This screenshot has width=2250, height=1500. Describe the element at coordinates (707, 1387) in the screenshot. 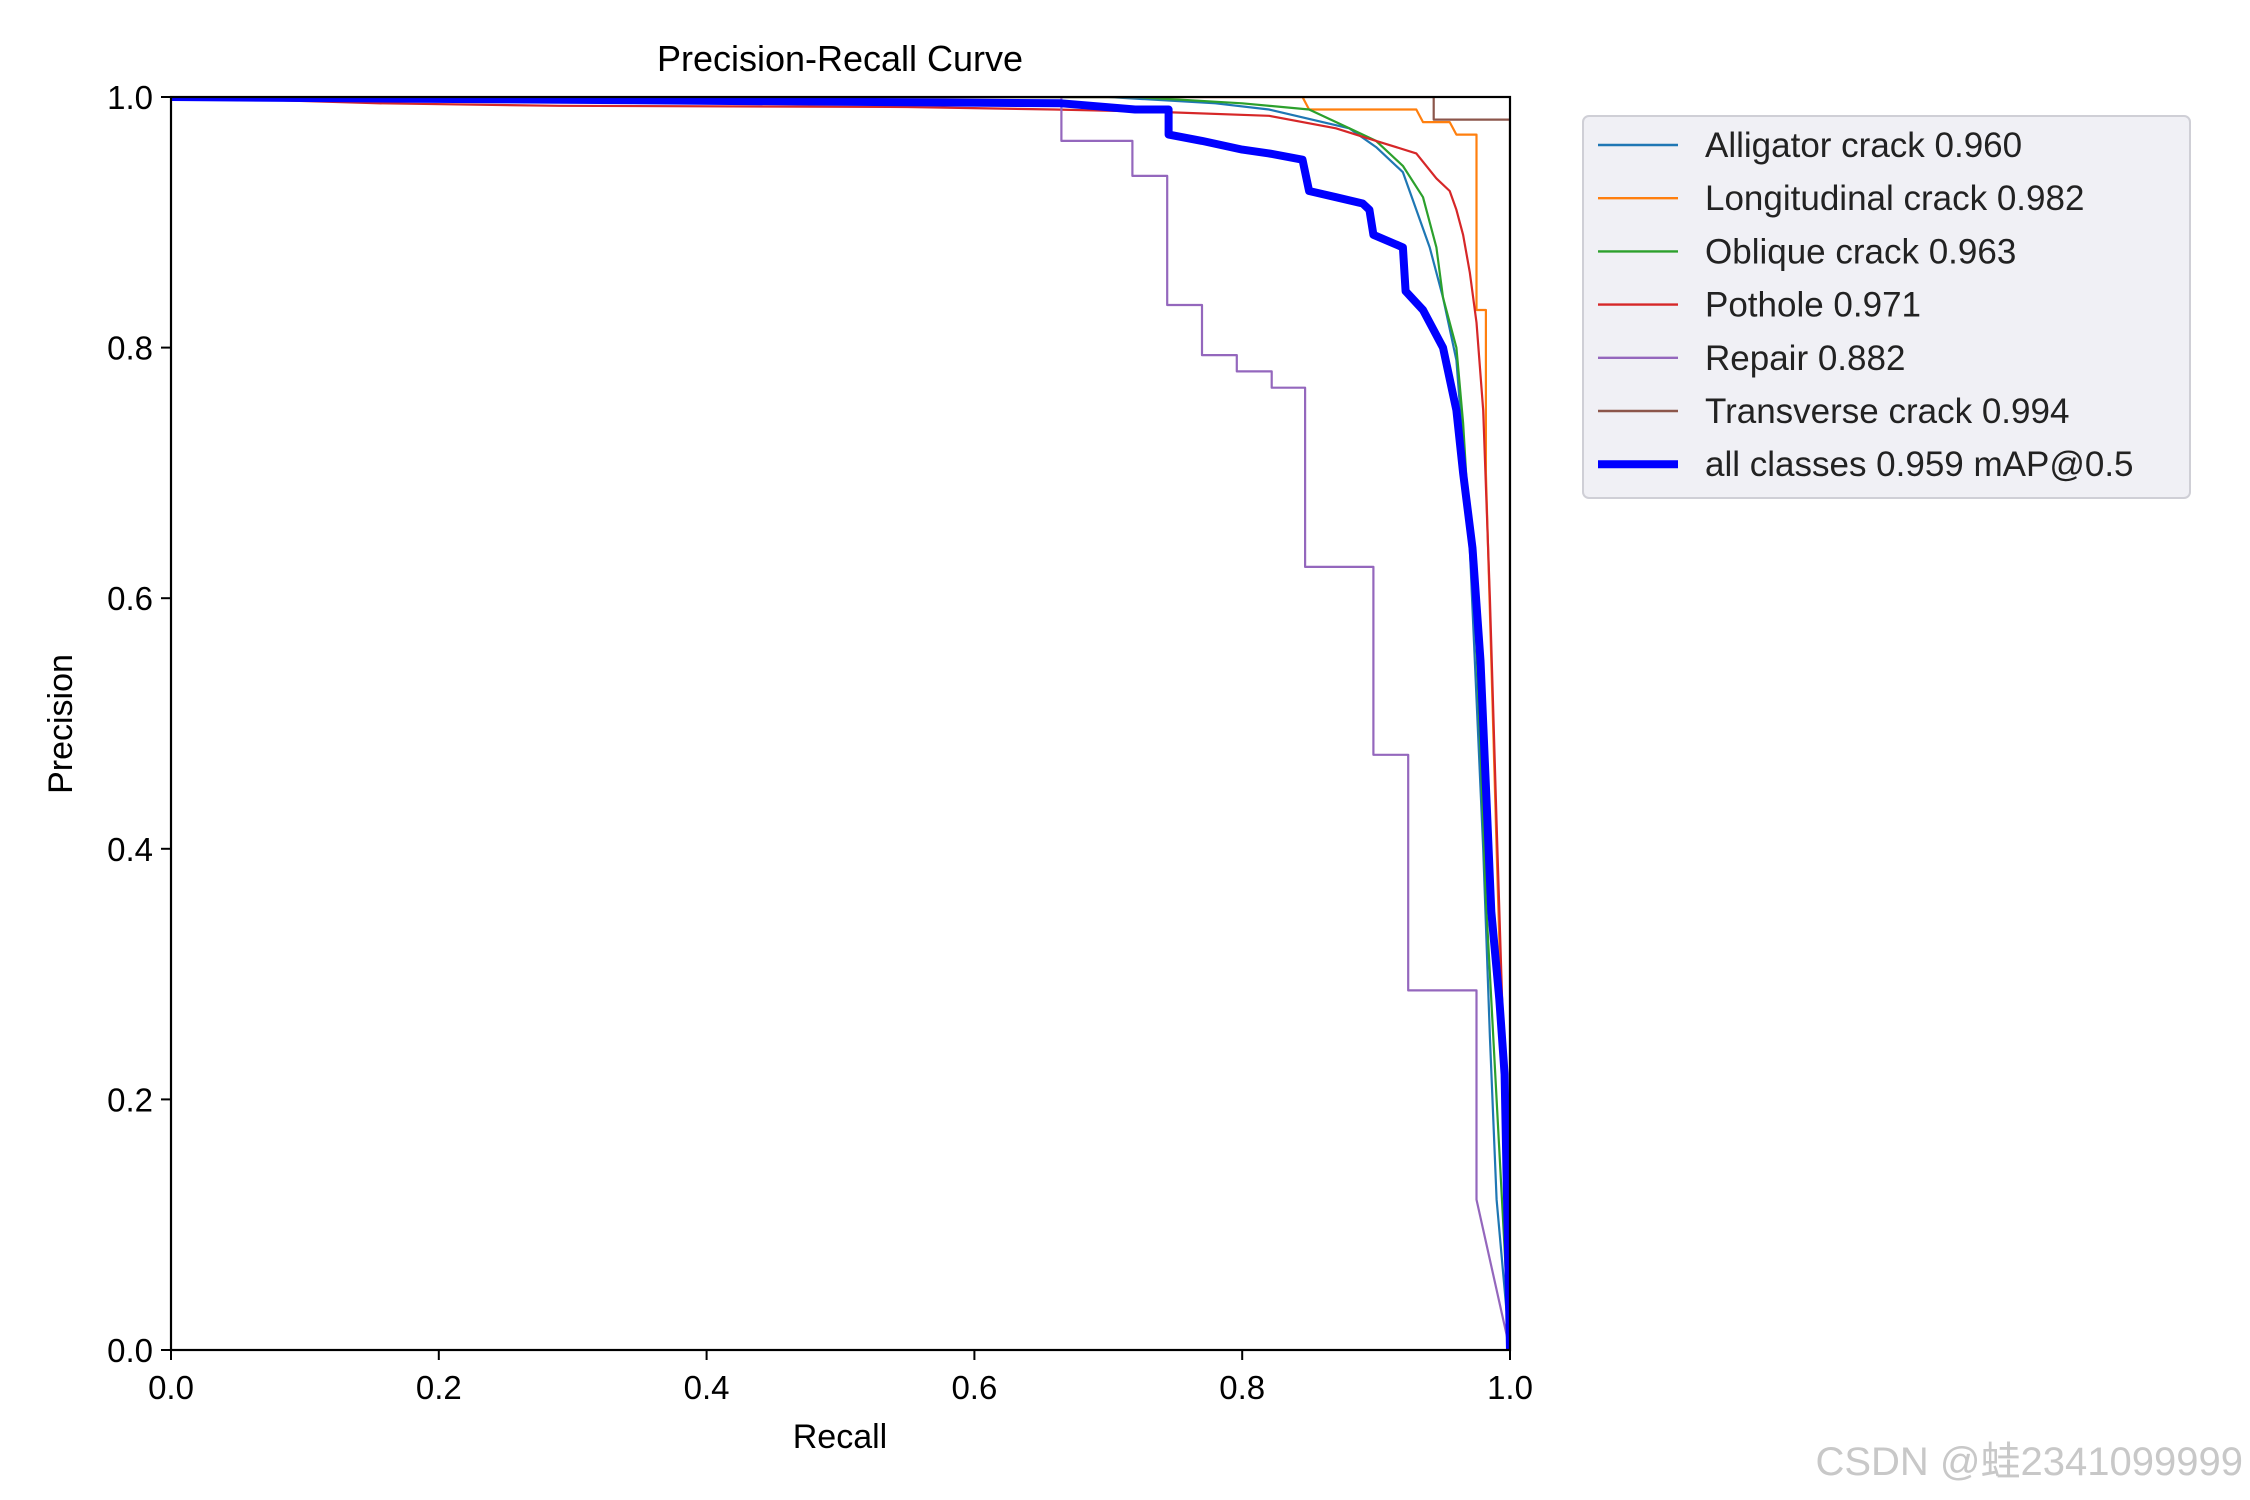

I see `x-tick-label-2: 0.4` at that location.